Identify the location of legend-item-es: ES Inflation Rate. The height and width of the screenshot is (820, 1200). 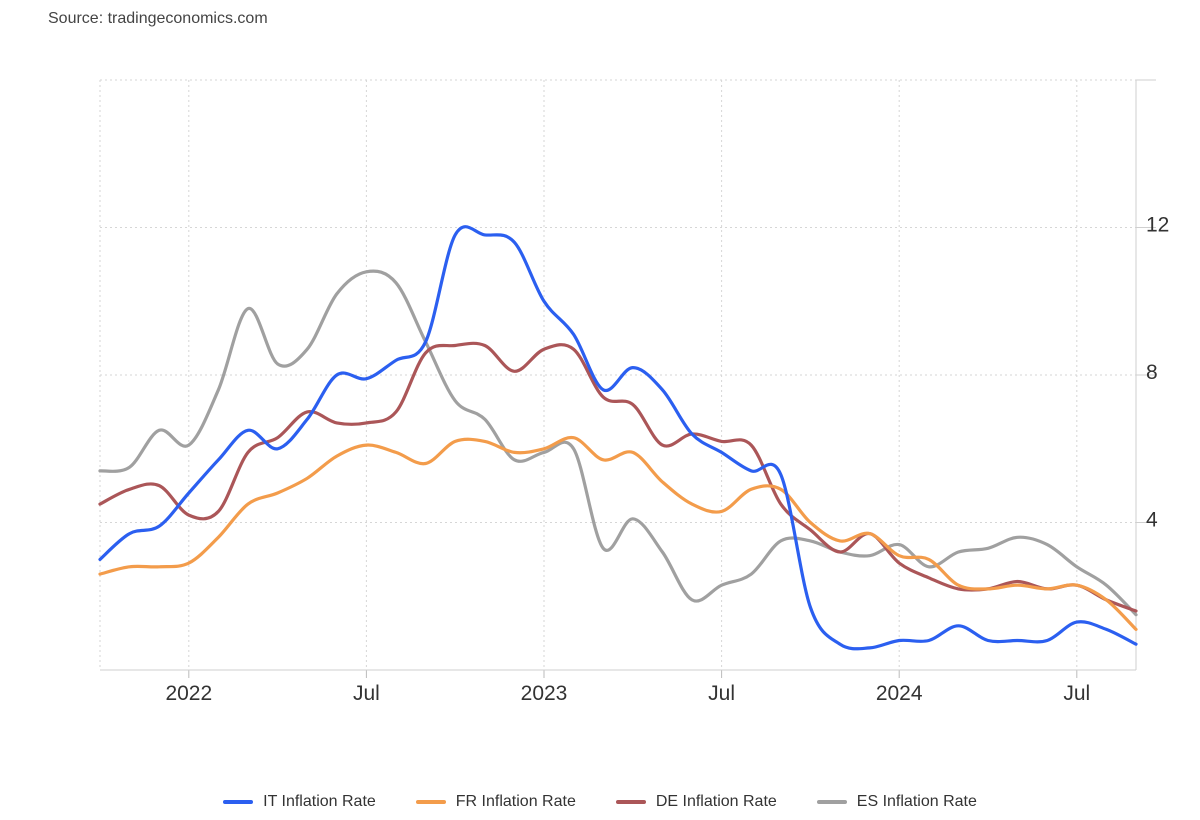
(896, 802).